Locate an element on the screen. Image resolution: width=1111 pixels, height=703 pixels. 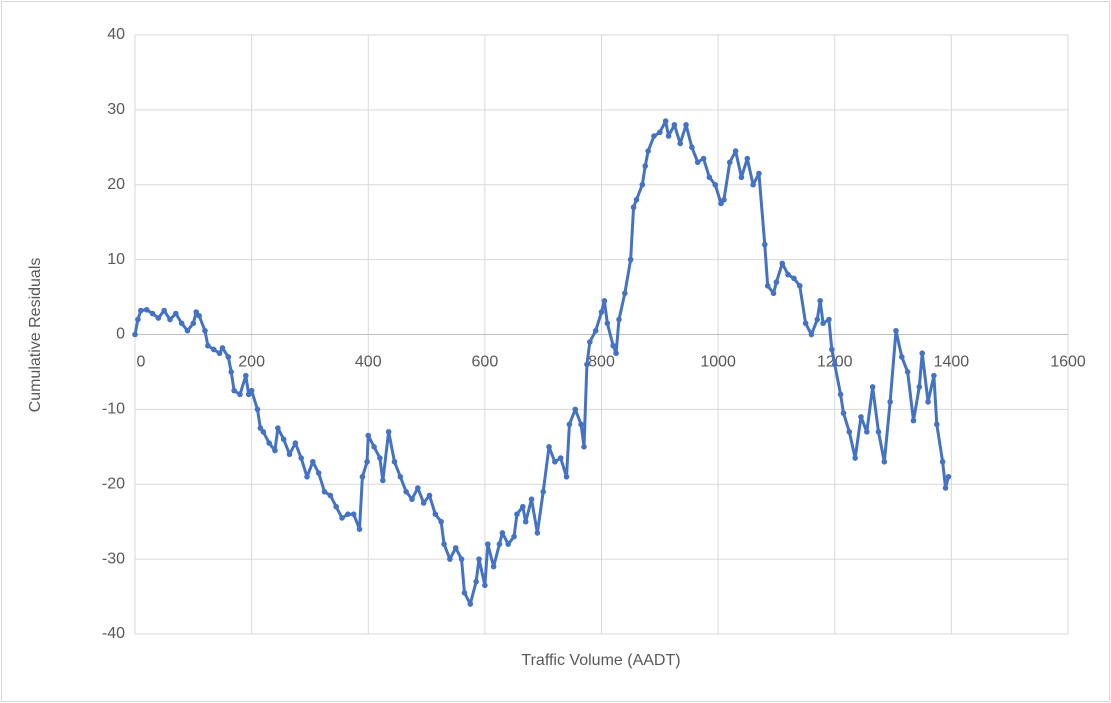
x-tick-label: 0 is located at coordinates (141, 362).